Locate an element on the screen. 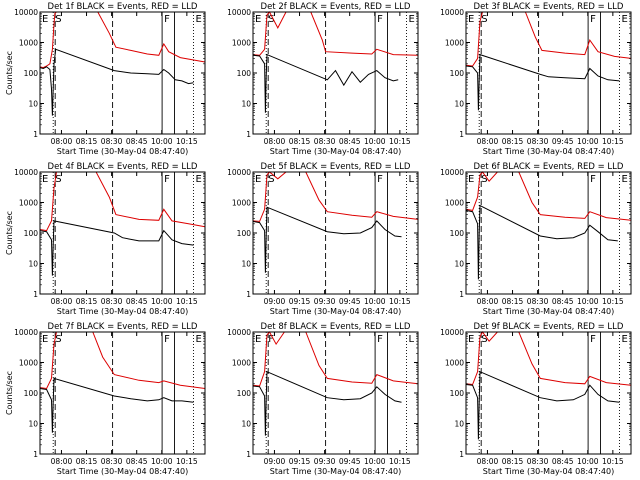 This screenshot has height=480, width=640. panel-title: Det 5f BLACK = Events, RED = LLD is located at coordinates (336, 167).